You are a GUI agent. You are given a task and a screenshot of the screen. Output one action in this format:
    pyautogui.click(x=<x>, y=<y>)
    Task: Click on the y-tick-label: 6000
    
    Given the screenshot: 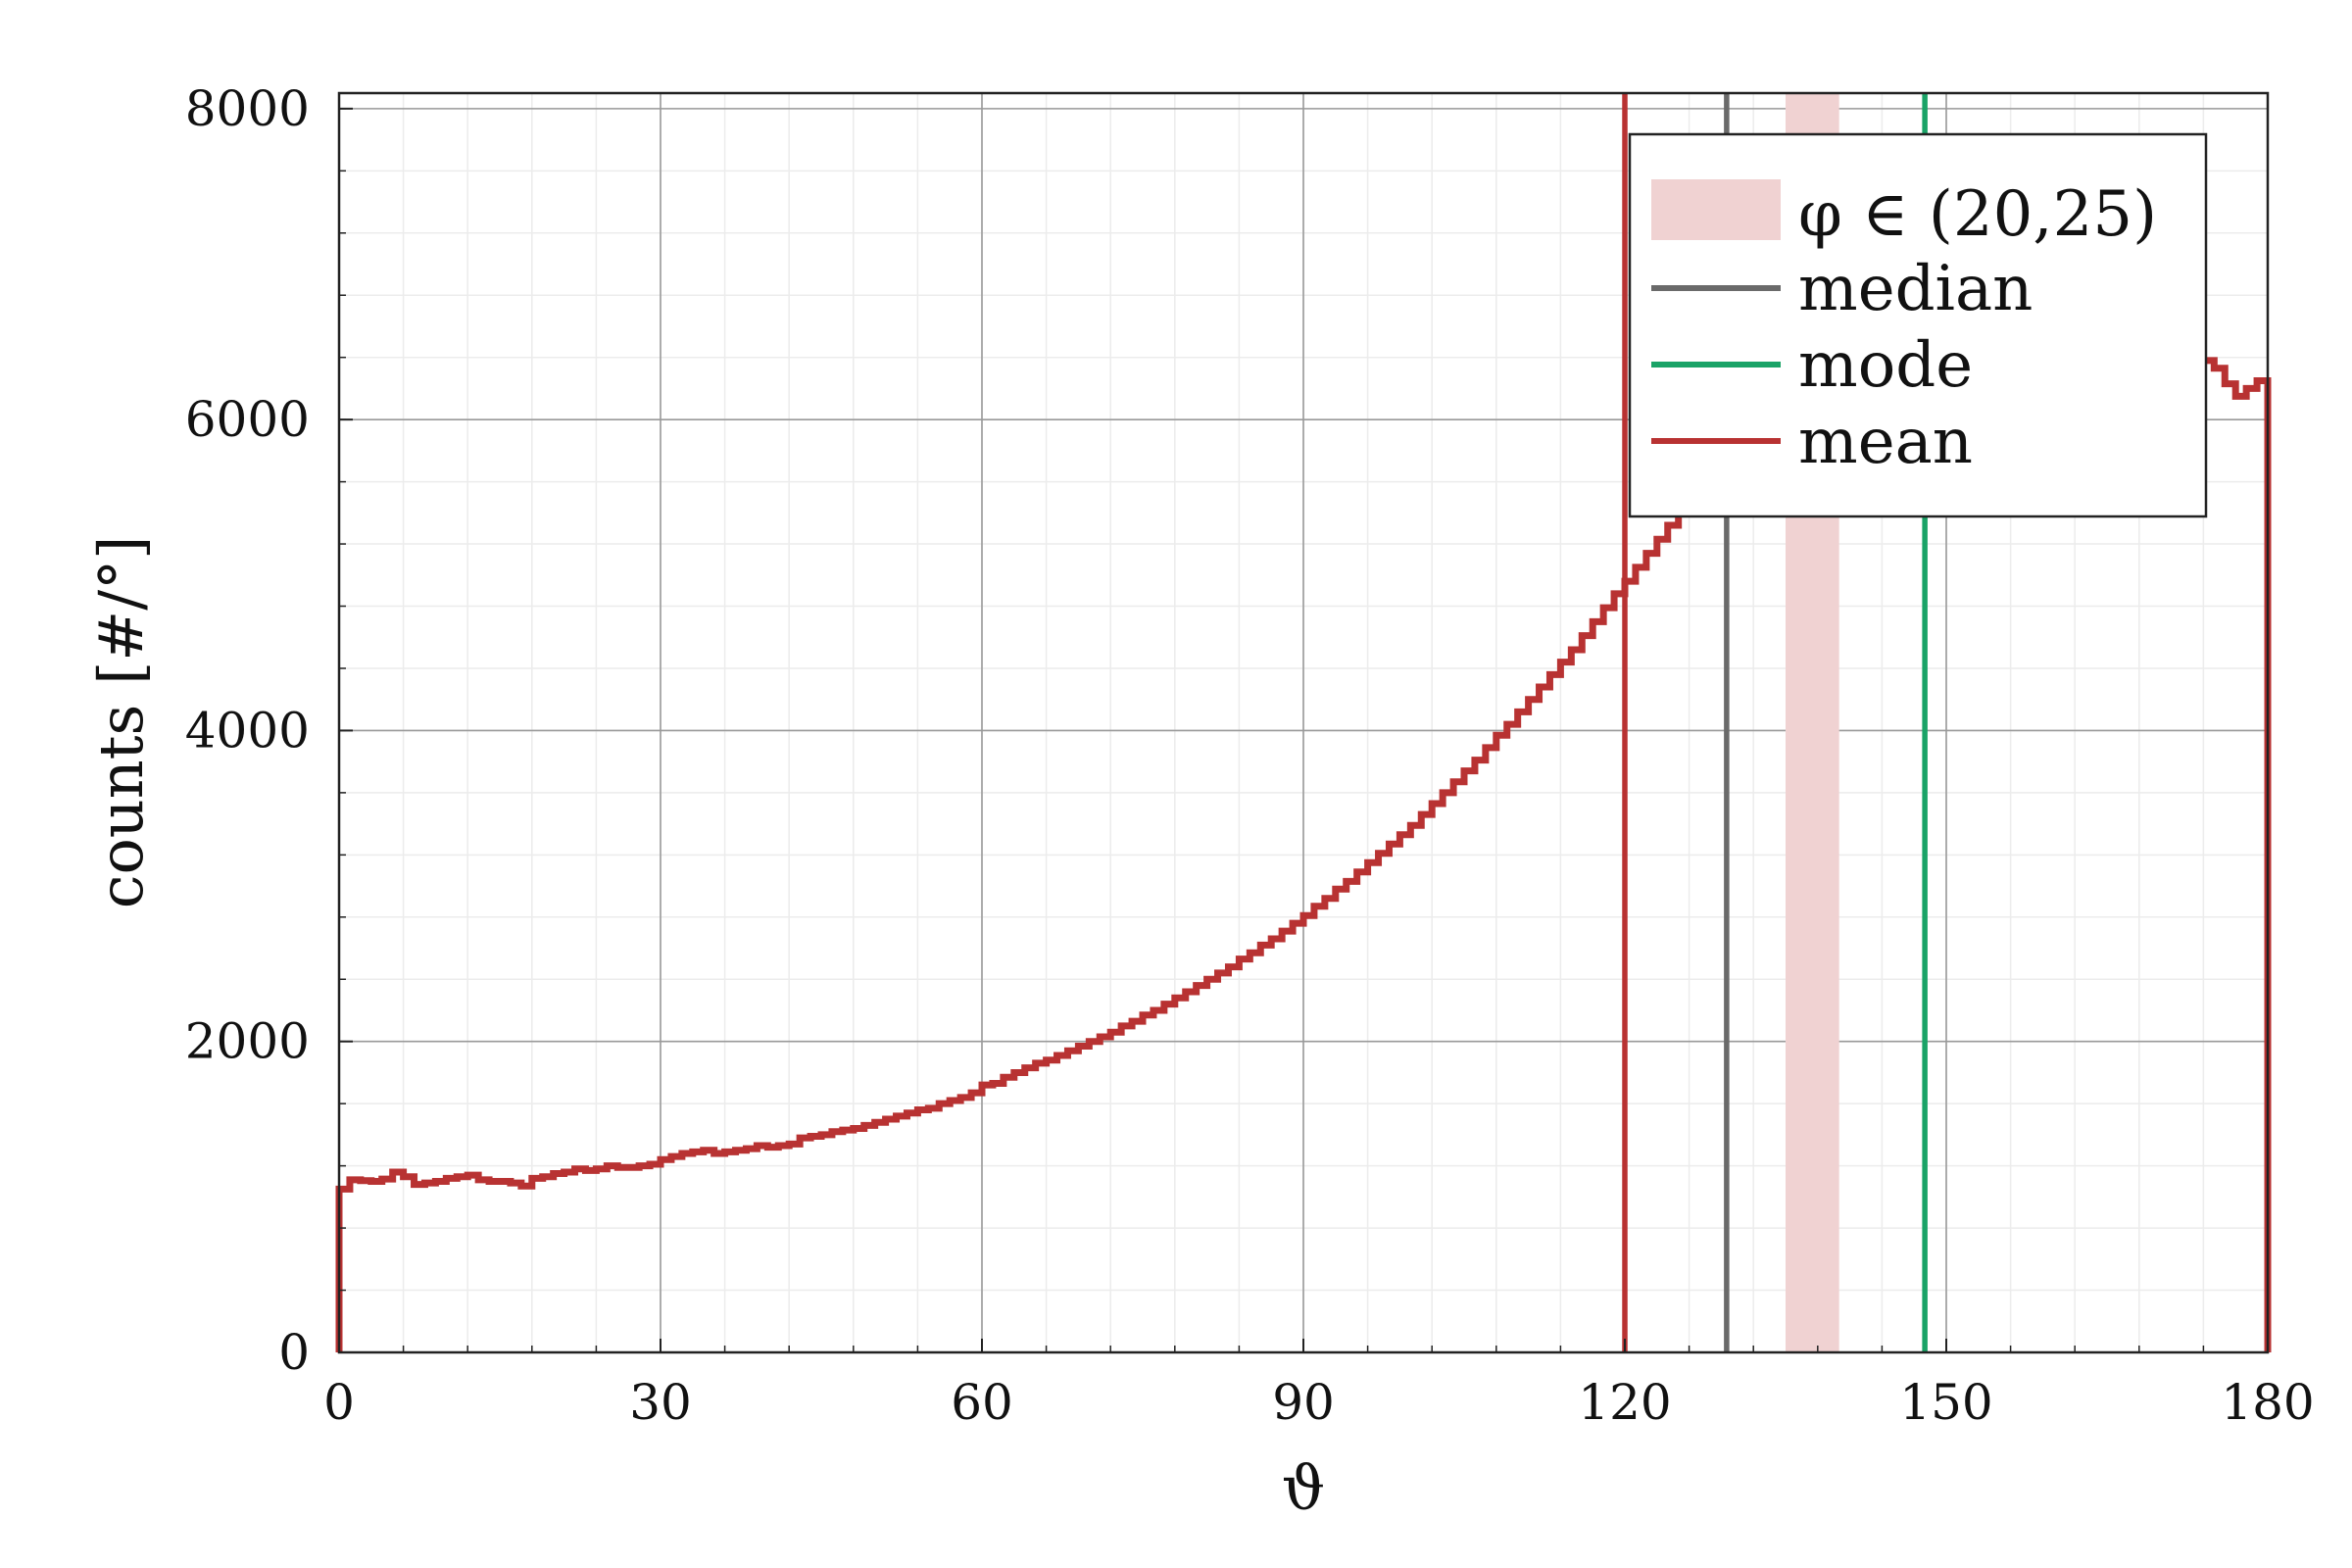 What is the action you would take?
    pyautogui.click(x=247, y=419)
    